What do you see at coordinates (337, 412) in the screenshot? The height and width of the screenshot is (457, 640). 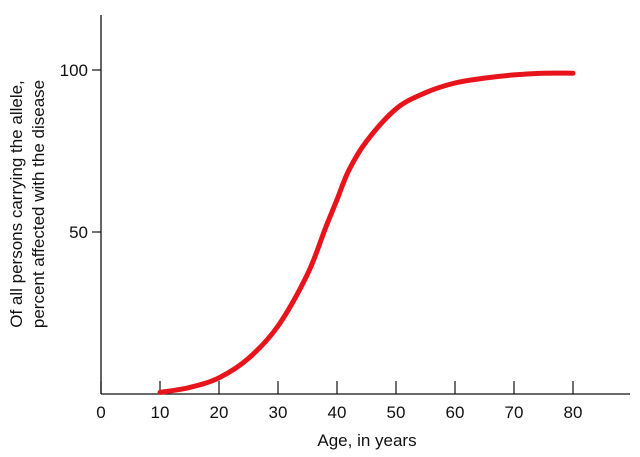 I see `x-tick-label: 40` at bounding box center [337, 412].